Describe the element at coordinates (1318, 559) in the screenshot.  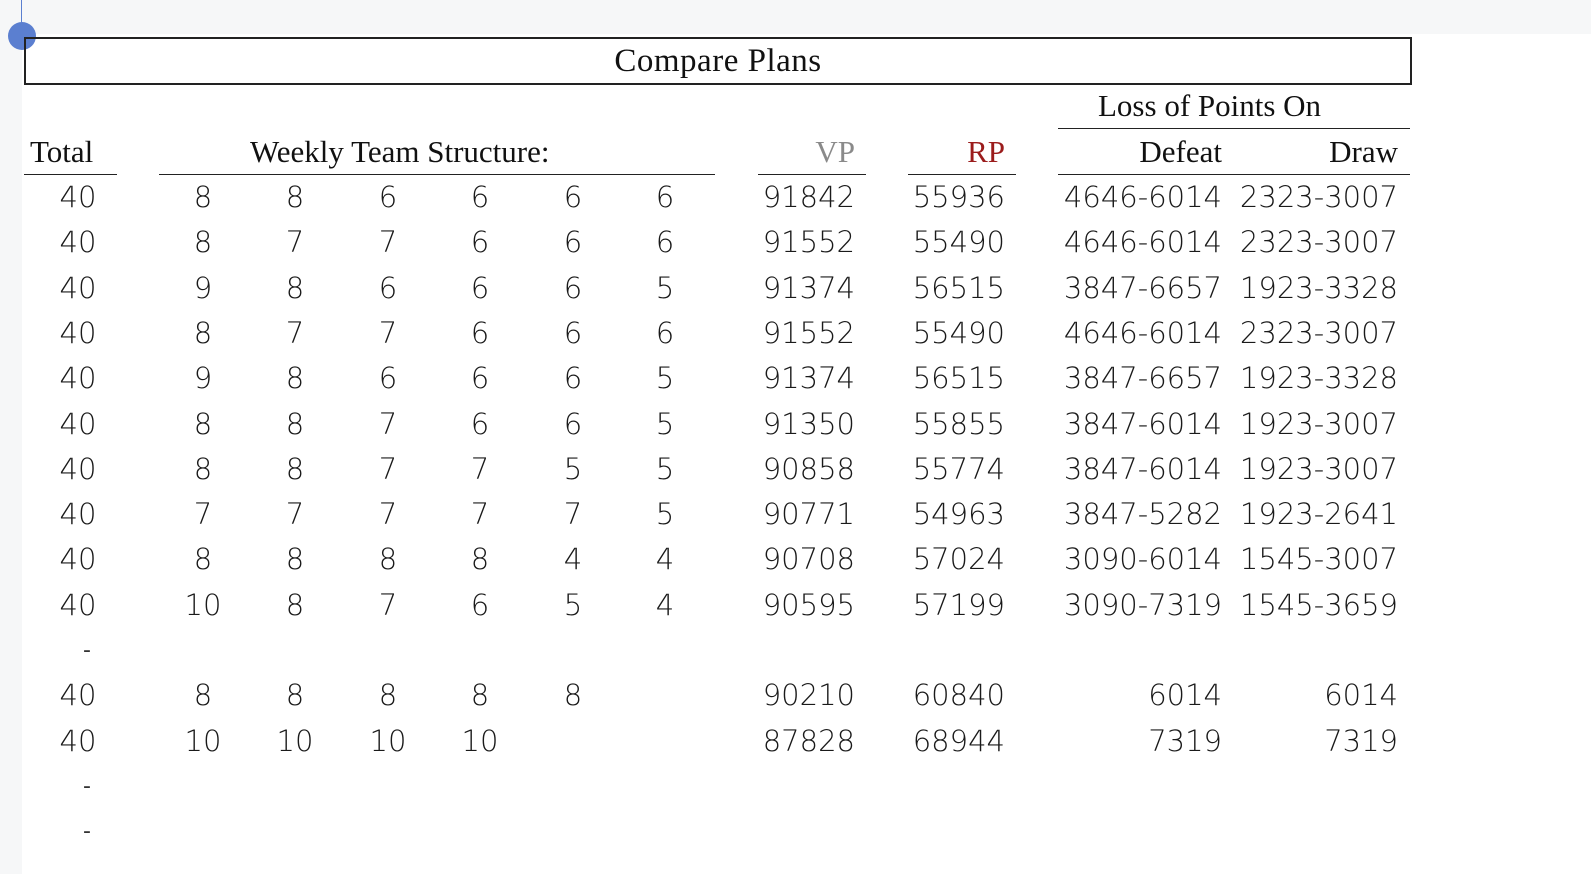
I see `draw-cell: 1545-3007` at that location.